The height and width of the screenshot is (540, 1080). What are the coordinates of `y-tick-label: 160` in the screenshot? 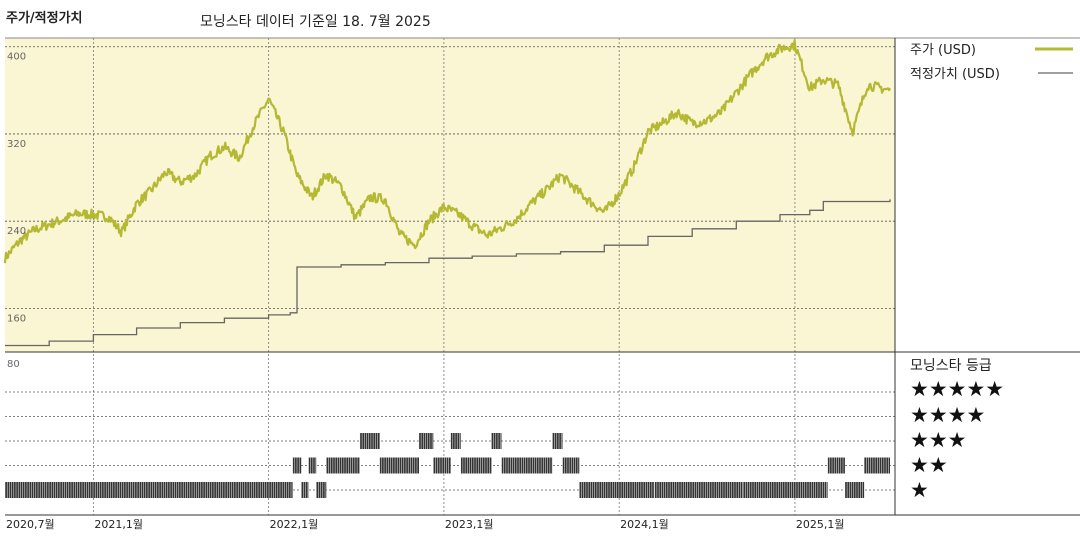 It's located at (16, 318).